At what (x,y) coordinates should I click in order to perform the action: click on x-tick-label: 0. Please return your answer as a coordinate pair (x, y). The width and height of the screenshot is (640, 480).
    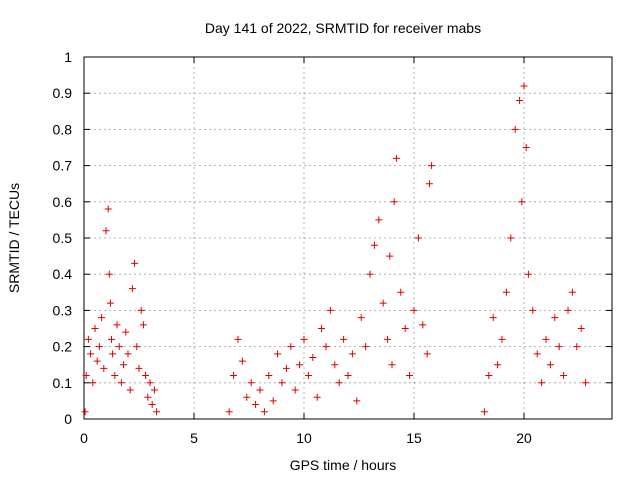
    Looking at the image, I should click on (84, 438).